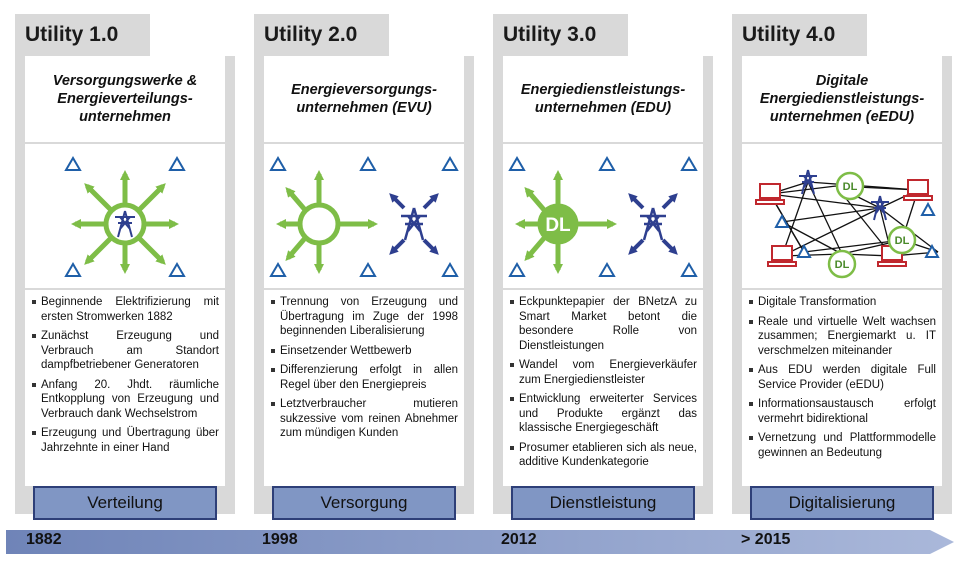  What do you see at coordinates (842, 503) in the screenshot?
I see `phase-badge: Digitalisierung` at bounding box center [842, 503].